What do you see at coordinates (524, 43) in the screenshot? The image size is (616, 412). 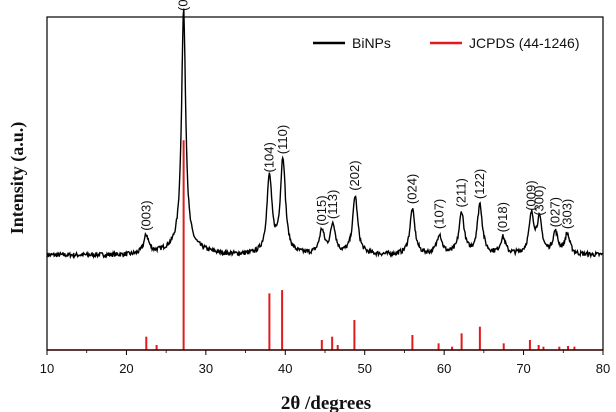 I see `legend-label-jcpds: JCPDS (44-1246)` at bounding box center [524, 43].